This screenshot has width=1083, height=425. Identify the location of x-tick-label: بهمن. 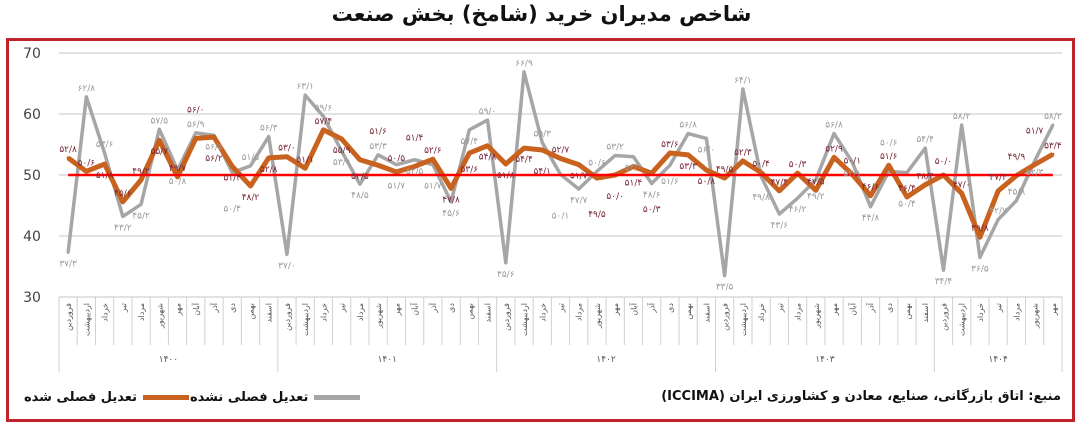
(688, 311).